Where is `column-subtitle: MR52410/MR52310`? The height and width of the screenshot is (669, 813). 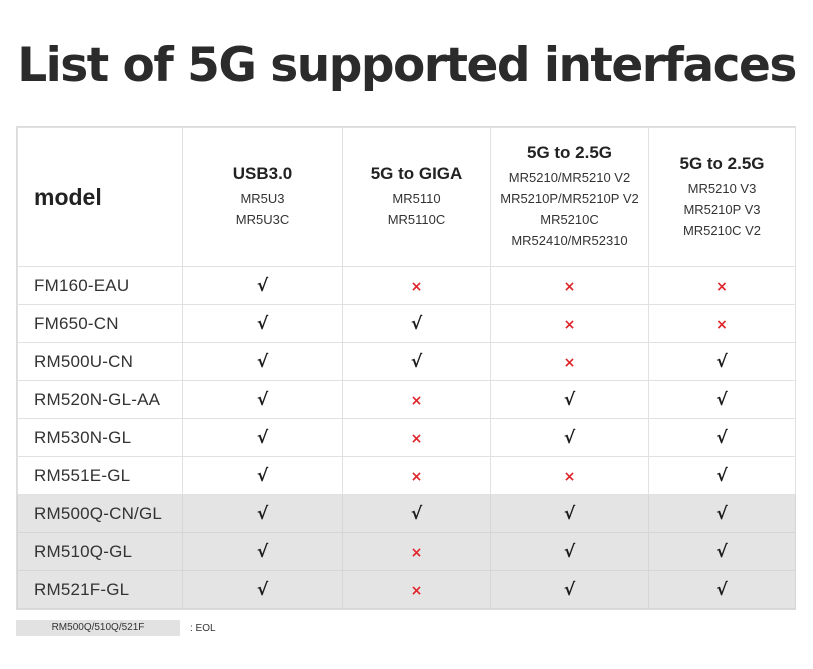
column-subtitle: MR52410/MR52310 is located at coordinates (569, 240).